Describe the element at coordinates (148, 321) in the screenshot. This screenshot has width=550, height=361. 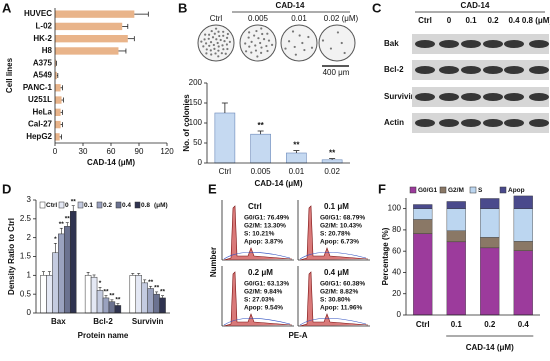
I see `x-tick-label: Survivin` at that location.